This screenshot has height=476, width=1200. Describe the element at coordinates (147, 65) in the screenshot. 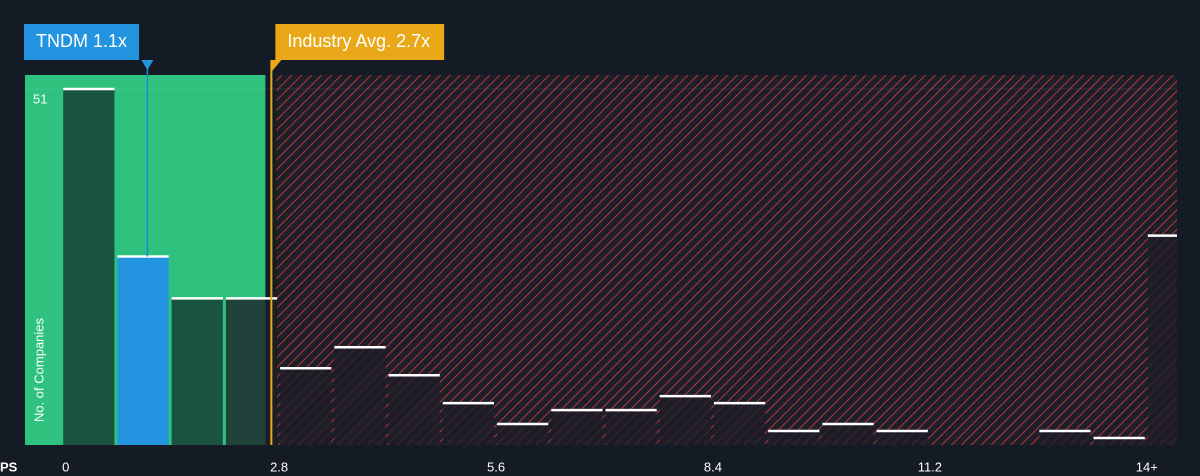

I see `company-pointer` at that location.